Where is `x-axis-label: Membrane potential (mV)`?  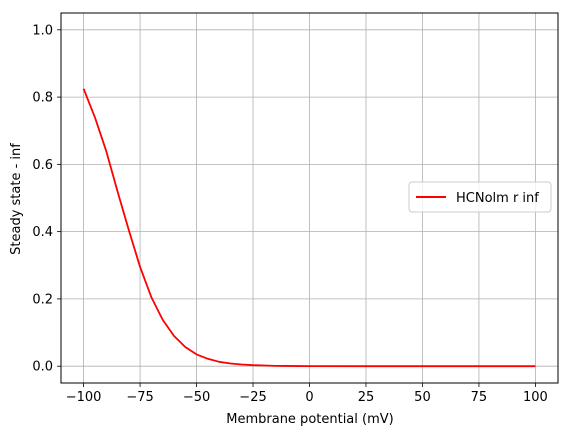
x-axis-label: Membrane potential (mV) is located at coordinates (309, 419).